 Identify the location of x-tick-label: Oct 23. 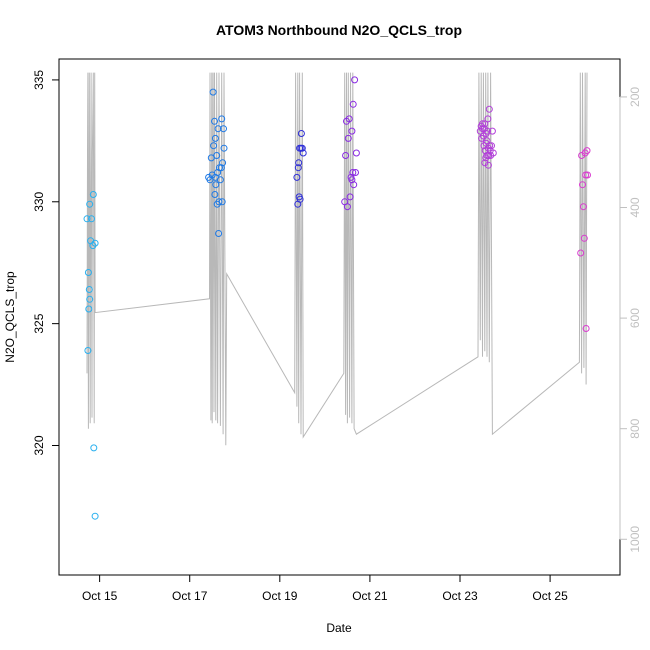
(460, 596).